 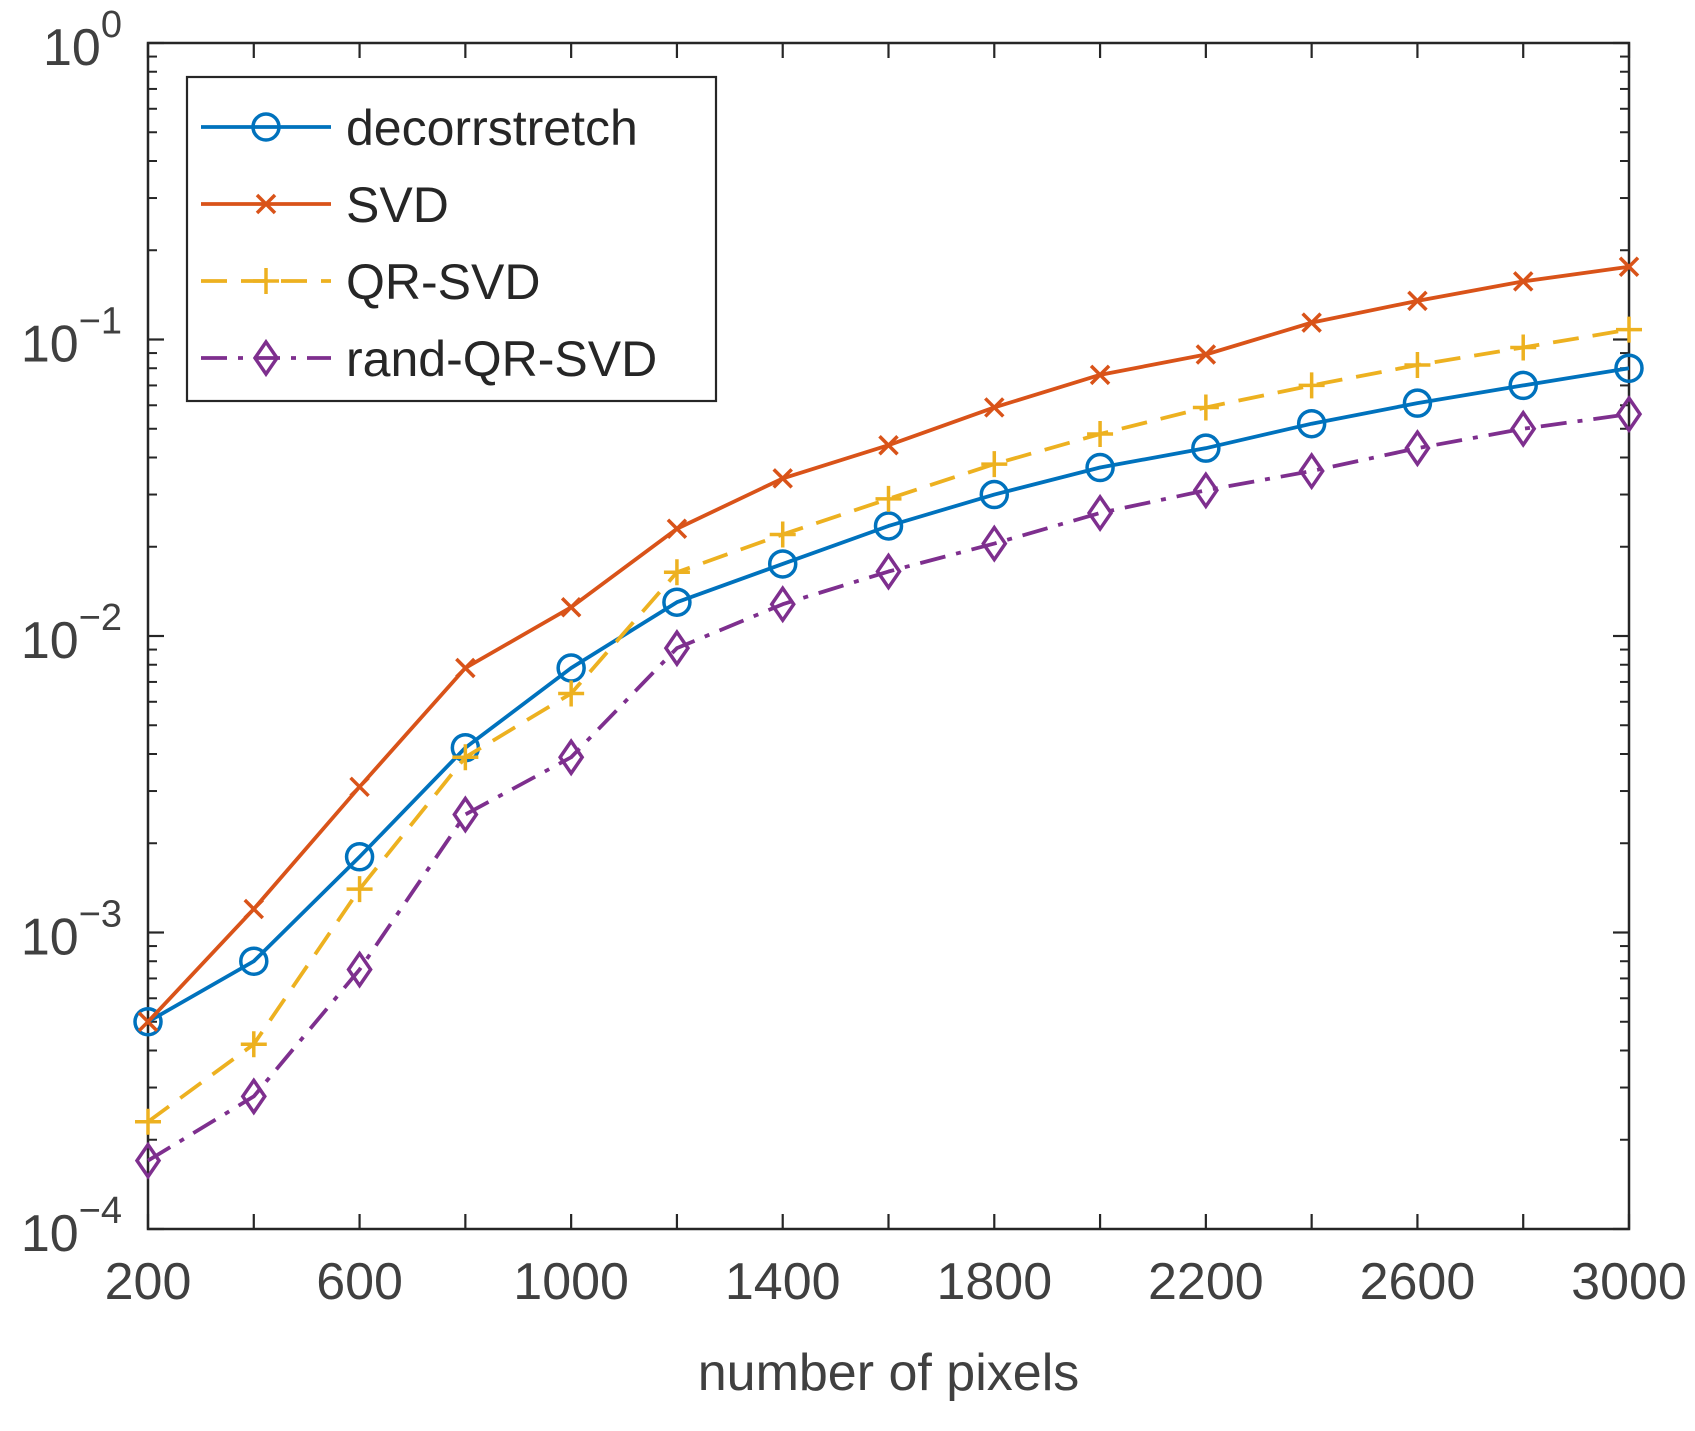 I want to click on legend-label: decorrstretch, so click(x=492, y=128).